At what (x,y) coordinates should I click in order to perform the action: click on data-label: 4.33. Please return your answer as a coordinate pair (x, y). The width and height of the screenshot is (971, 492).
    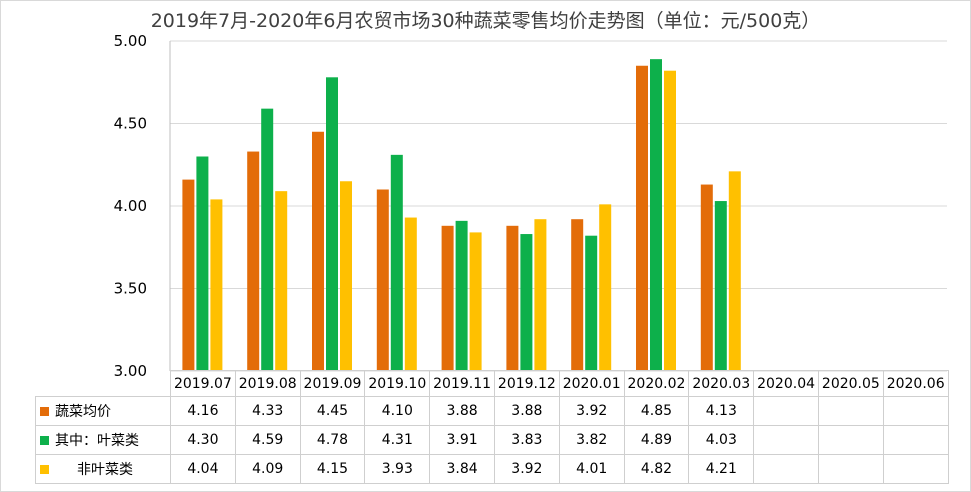
    Looking at the image, I should click on (267, 411).